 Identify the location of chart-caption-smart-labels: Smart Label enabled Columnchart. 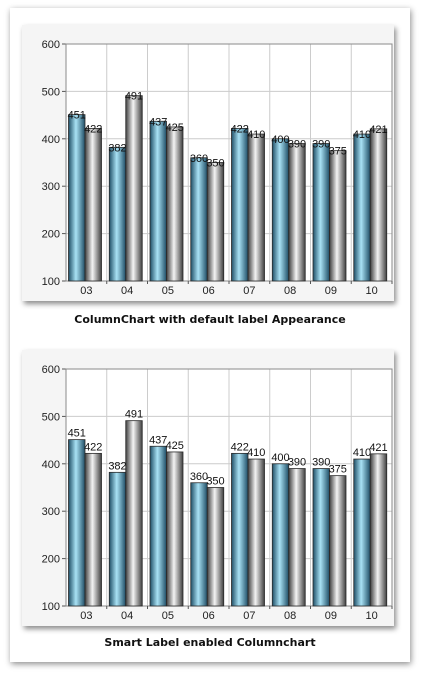
(210, 642).